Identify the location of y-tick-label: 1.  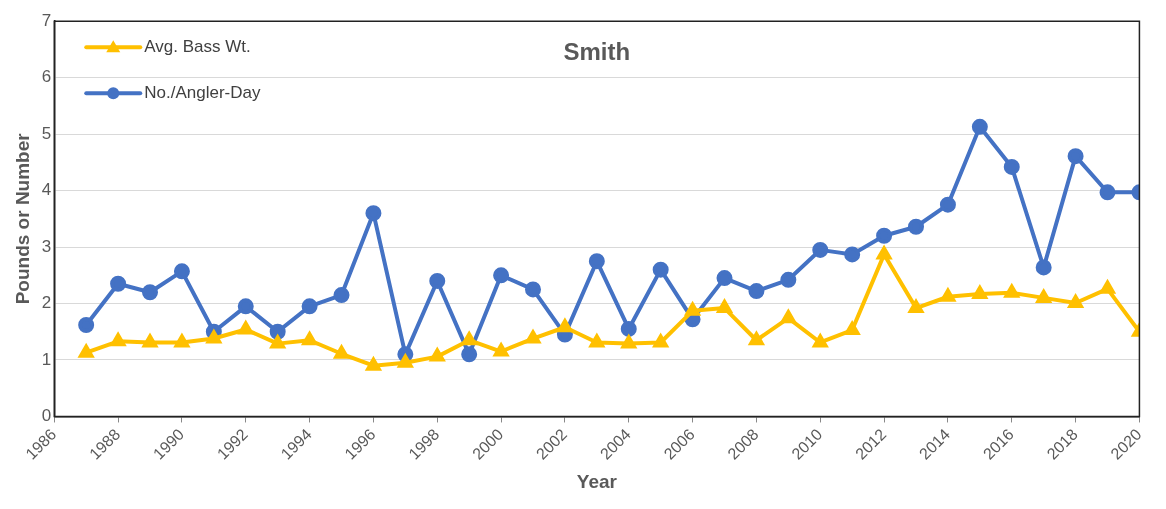
(46, 359).